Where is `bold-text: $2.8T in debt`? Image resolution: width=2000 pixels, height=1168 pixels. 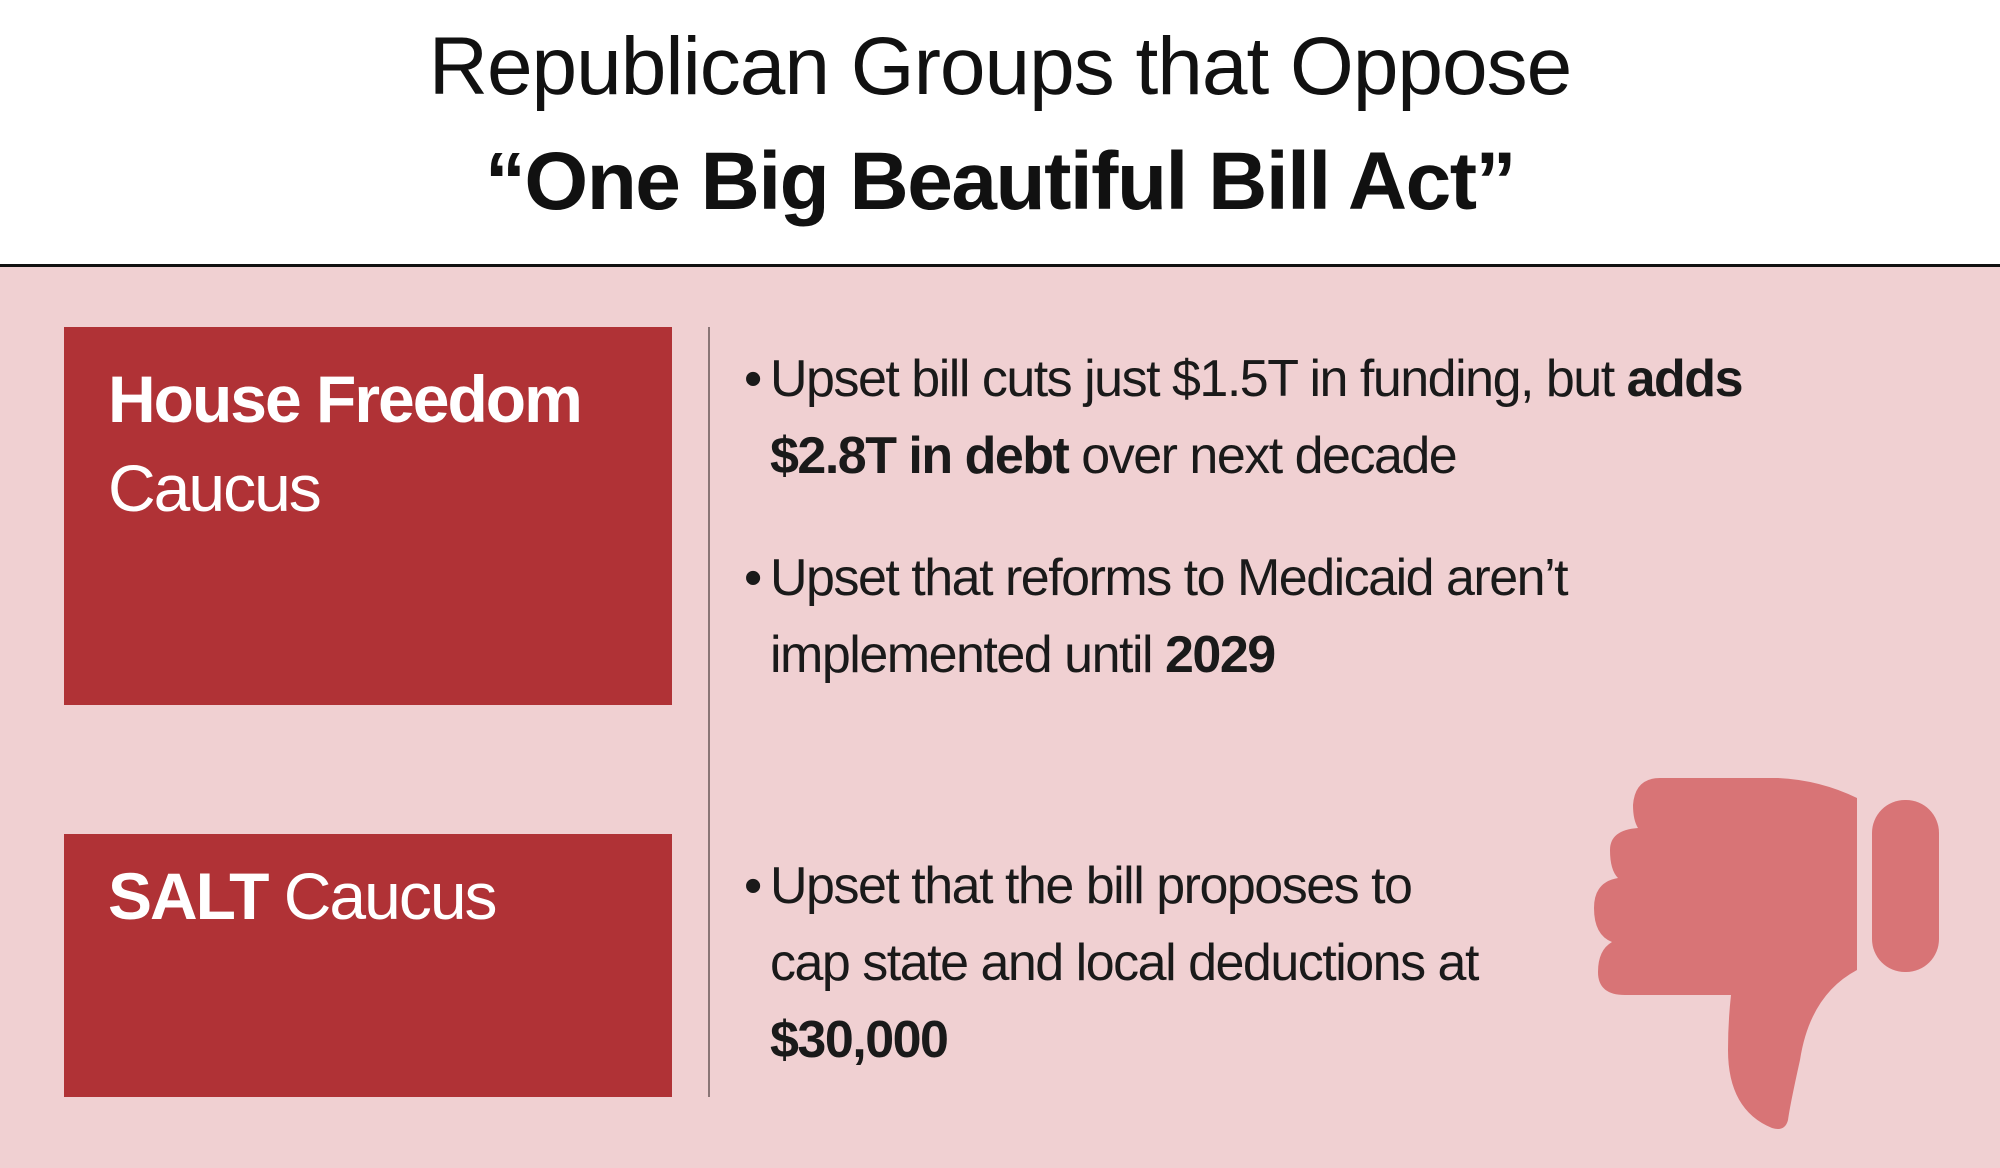
bold-text: $2.8T in debt is located at coordinates (920, 456).